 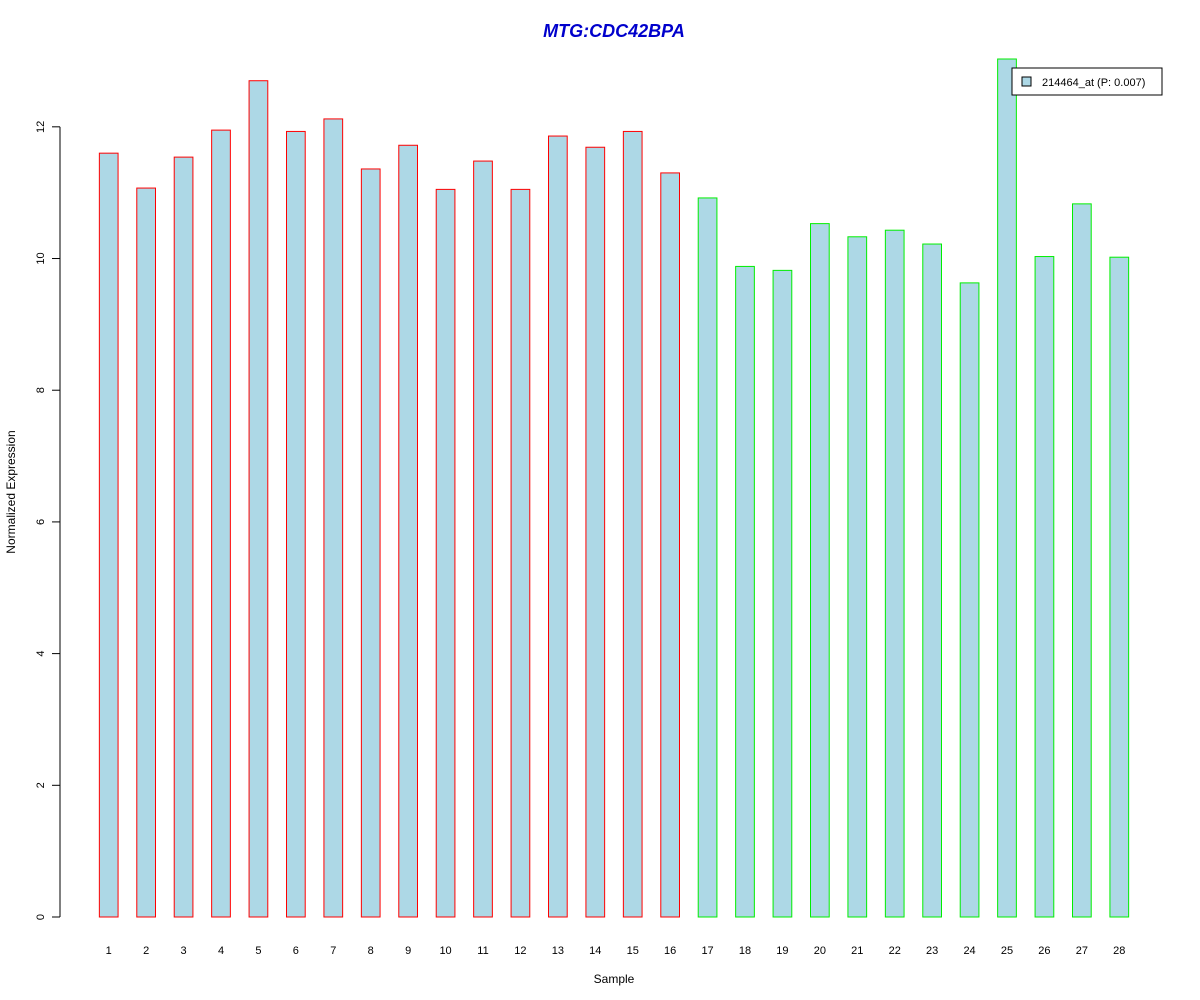 I want to click on y-tick-label: 6, so click(x=41, y=522).